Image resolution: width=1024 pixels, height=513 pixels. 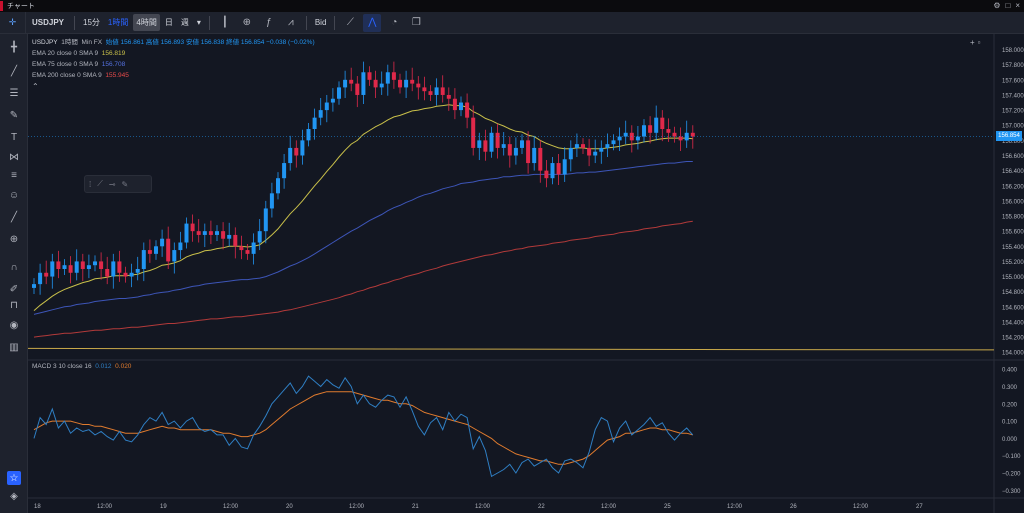 I want to click on price-tick-label: 154.600, so click(x=1013, y=308).